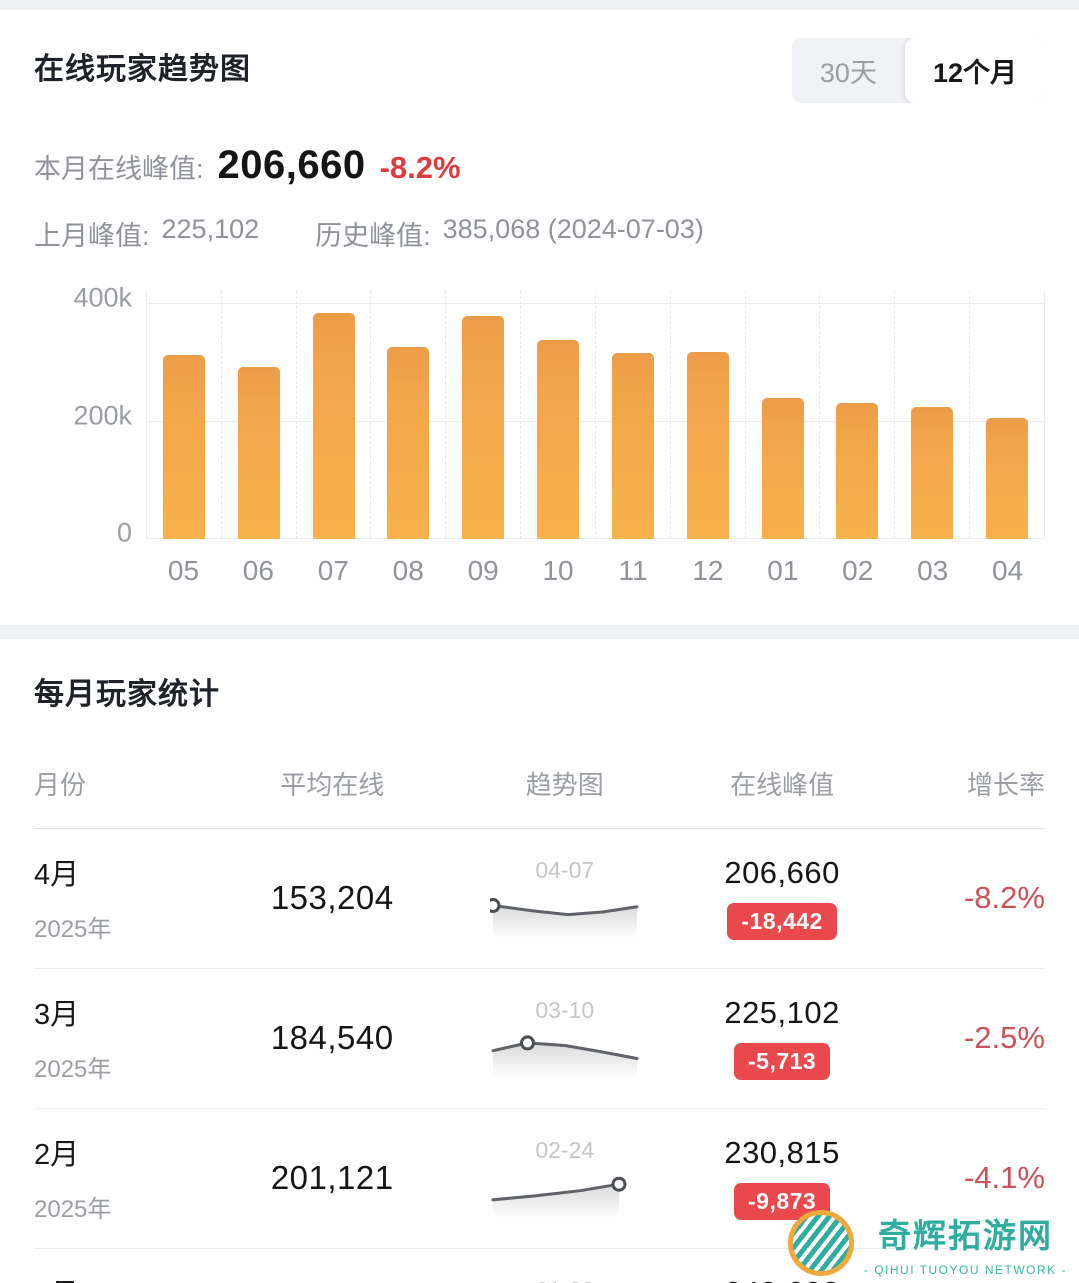  Describe the element at coordinates (782, 1061) in the screenshot. I see `row-peak-delta-badge: -5,713` at that location.